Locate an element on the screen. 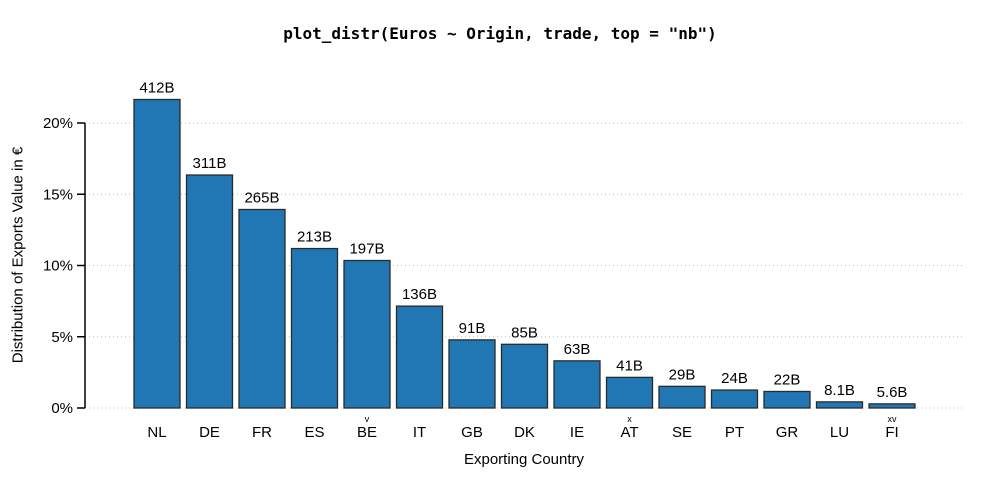 This screenshot has height=500, width=1000. bar-value-label-fr: 265B is located at coordinates (261, 197).